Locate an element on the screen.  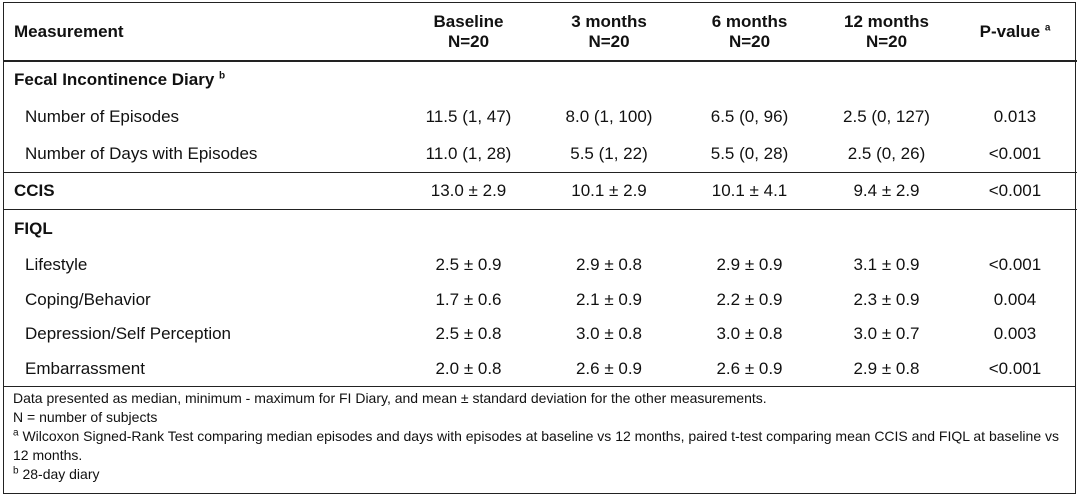
table-cell: Coping/Behavior is located at coordinates (88, 299).